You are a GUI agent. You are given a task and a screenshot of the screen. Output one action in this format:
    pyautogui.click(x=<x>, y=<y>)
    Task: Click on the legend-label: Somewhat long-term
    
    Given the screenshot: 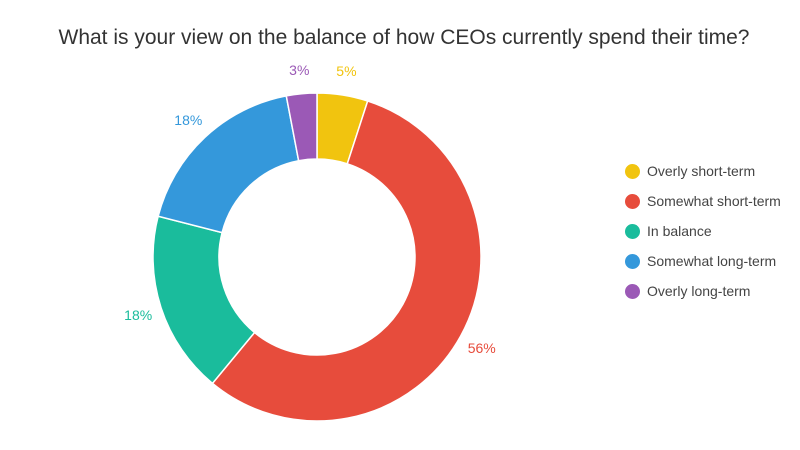 What is the action you would take?
    pyautogui.click(x=712, y=261)
    